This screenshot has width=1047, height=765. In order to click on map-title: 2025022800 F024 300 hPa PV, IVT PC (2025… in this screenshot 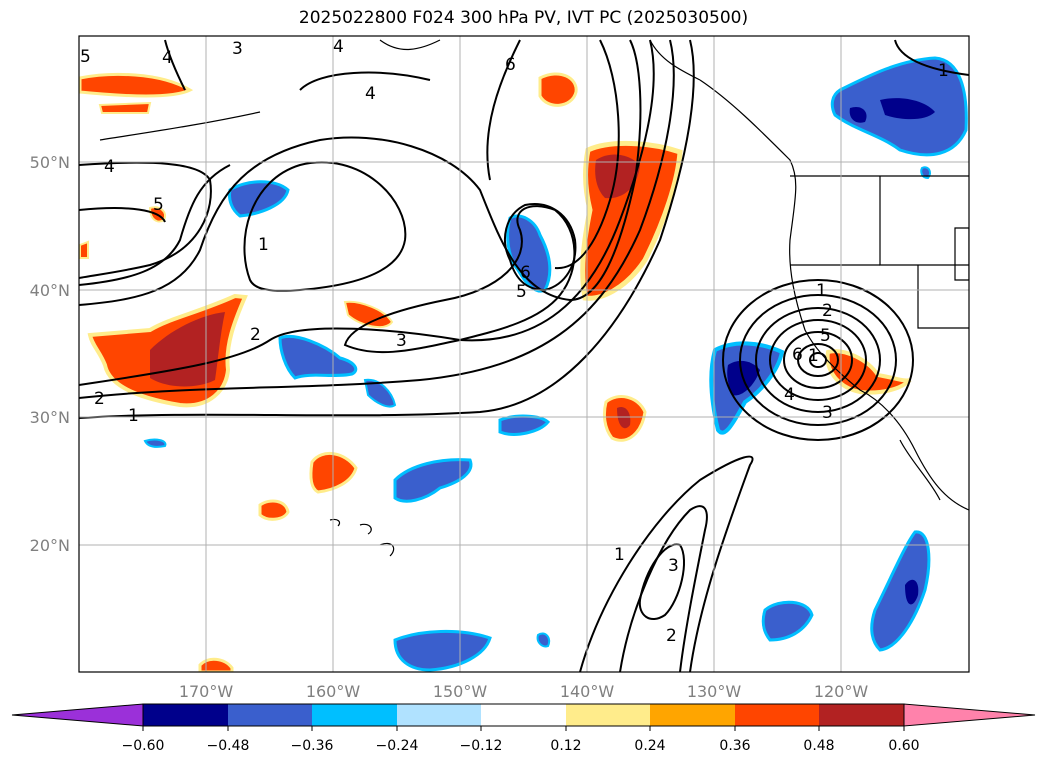, I will do `click(523, 18)`.